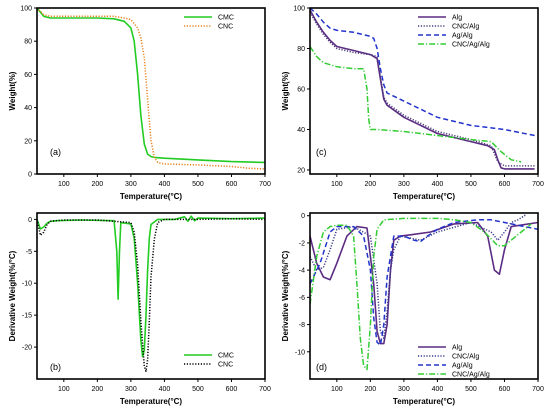 Image resolution: width=550 pixels, height=419 pixels. I want to click on y-tick-label: -4, so click(302, 271).